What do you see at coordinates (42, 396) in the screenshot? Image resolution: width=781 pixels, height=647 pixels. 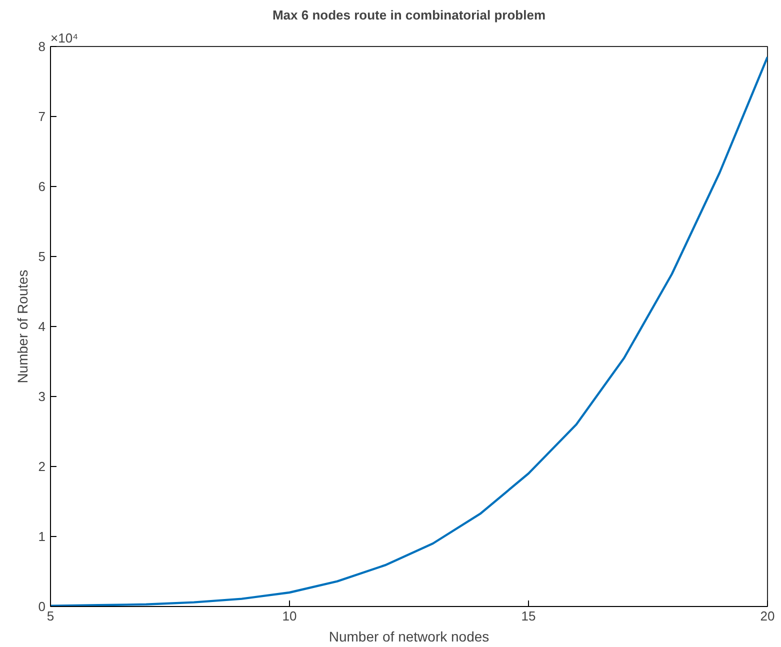 I see `y-tick-label: 3` at bounding box center [42, 396].